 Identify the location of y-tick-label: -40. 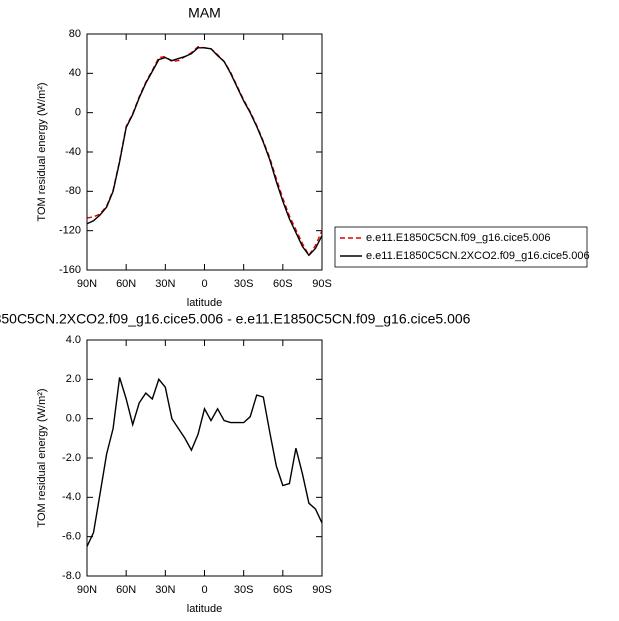
(73, 152).